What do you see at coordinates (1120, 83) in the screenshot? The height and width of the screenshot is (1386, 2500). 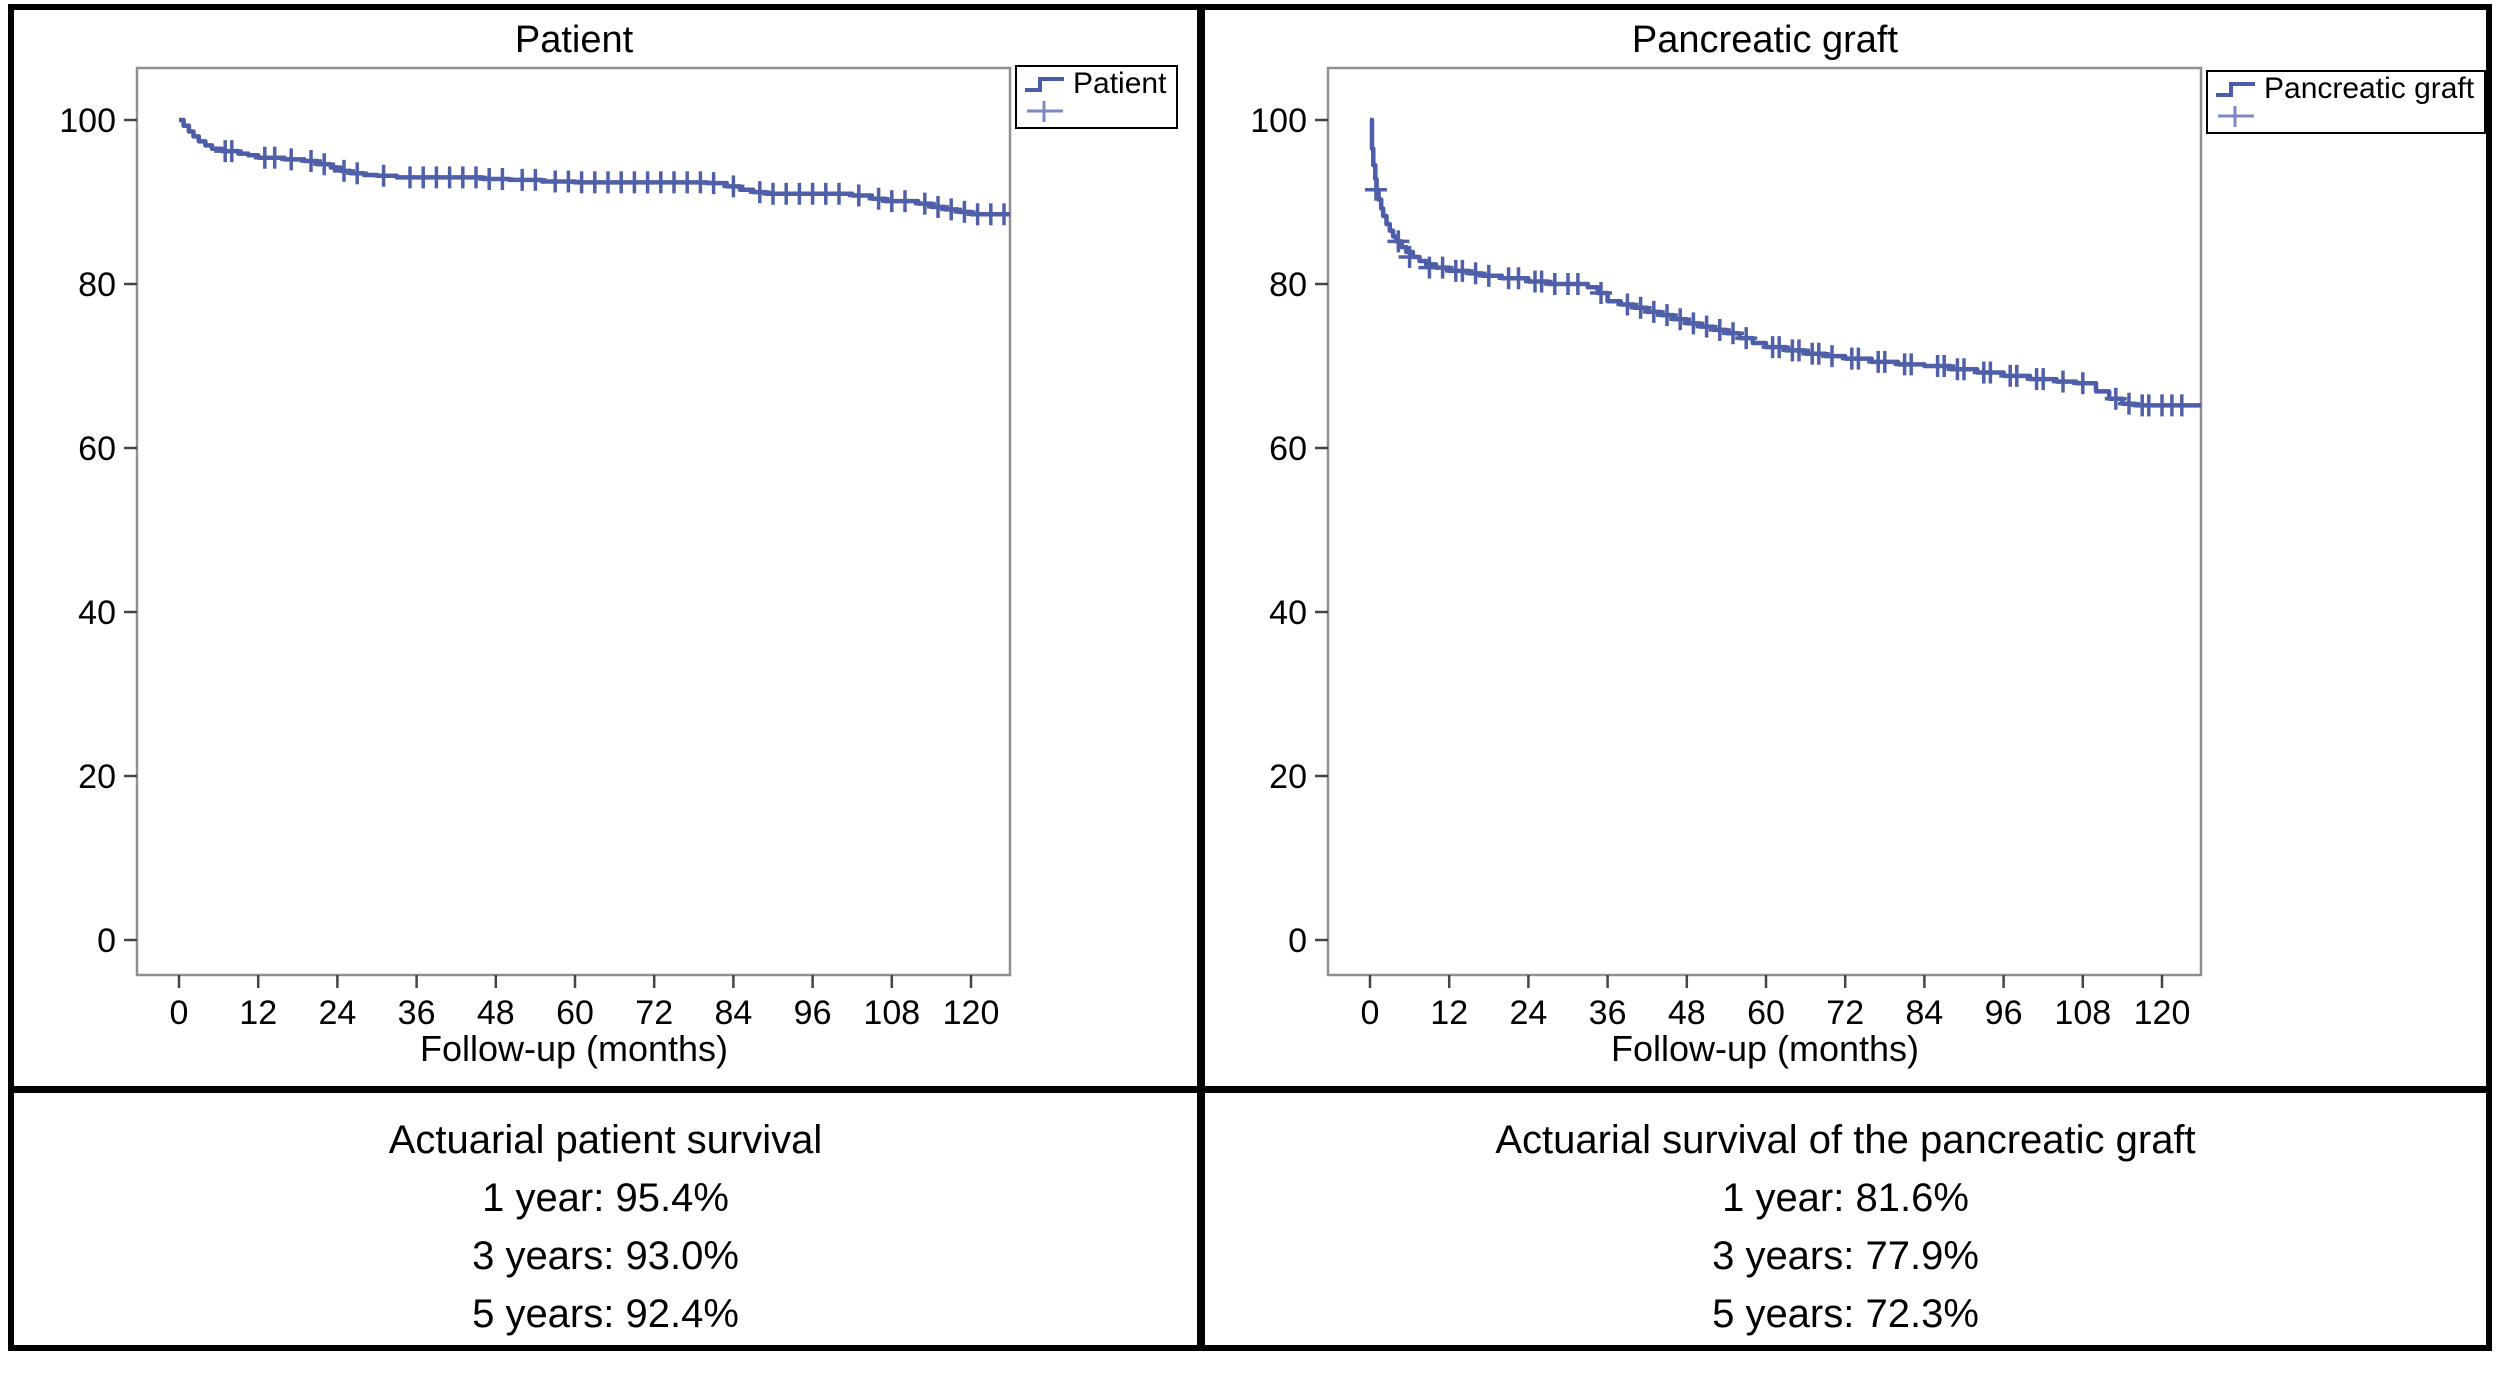 I see `patient-legend-label: Patient` at bounding box center [1120, 83].